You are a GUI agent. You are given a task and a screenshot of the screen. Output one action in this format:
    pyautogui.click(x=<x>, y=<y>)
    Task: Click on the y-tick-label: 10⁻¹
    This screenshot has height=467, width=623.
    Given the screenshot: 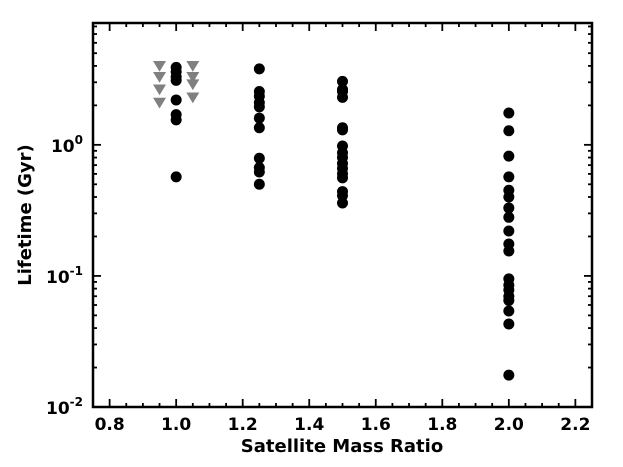 What is the action you would take?
    pyautogui.click(x=64, y=276)
    